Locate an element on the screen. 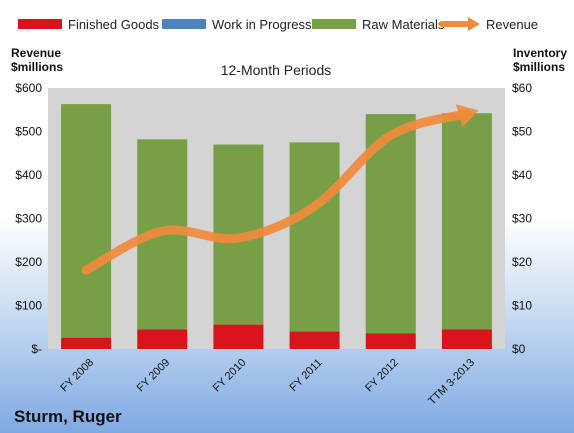 This screenshot has height=433, width=574. left-axis-ticks: $- $100 $200 $300 $400 $500 $600 is located at coordinates (28, 218).